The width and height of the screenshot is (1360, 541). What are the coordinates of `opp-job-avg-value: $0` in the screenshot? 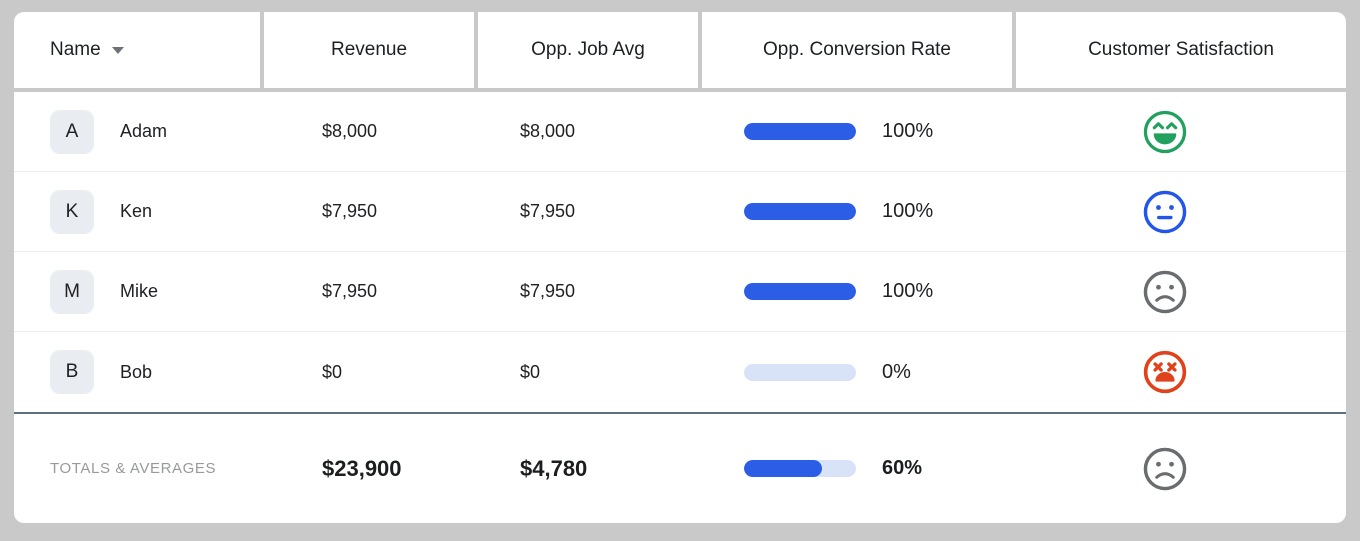 It's located at (530, 371).